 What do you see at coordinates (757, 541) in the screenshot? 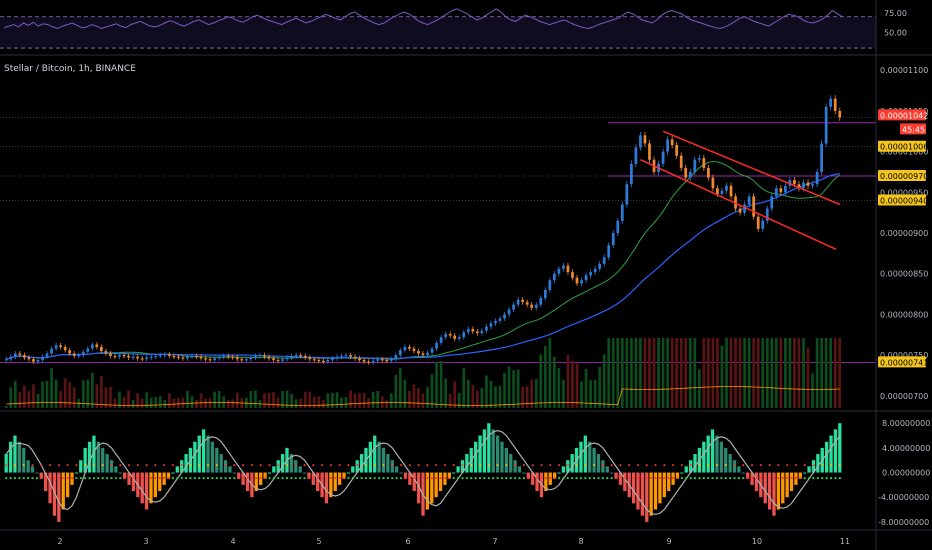
I see `x-tick-label: 10` at bounding box center [757, 541].